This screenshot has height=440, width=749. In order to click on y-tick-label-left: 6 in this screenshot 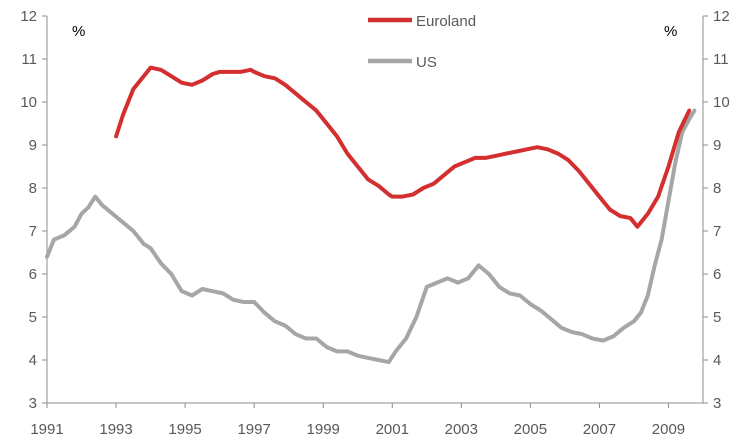, I will do `click(33, 274)`.